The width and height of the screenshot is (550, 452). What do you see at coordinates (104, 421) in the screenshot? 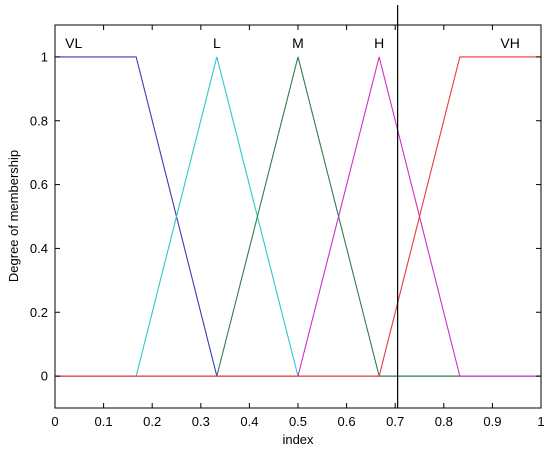
I see `x-tick-label: 0.1` at bounding box center [104, 421].